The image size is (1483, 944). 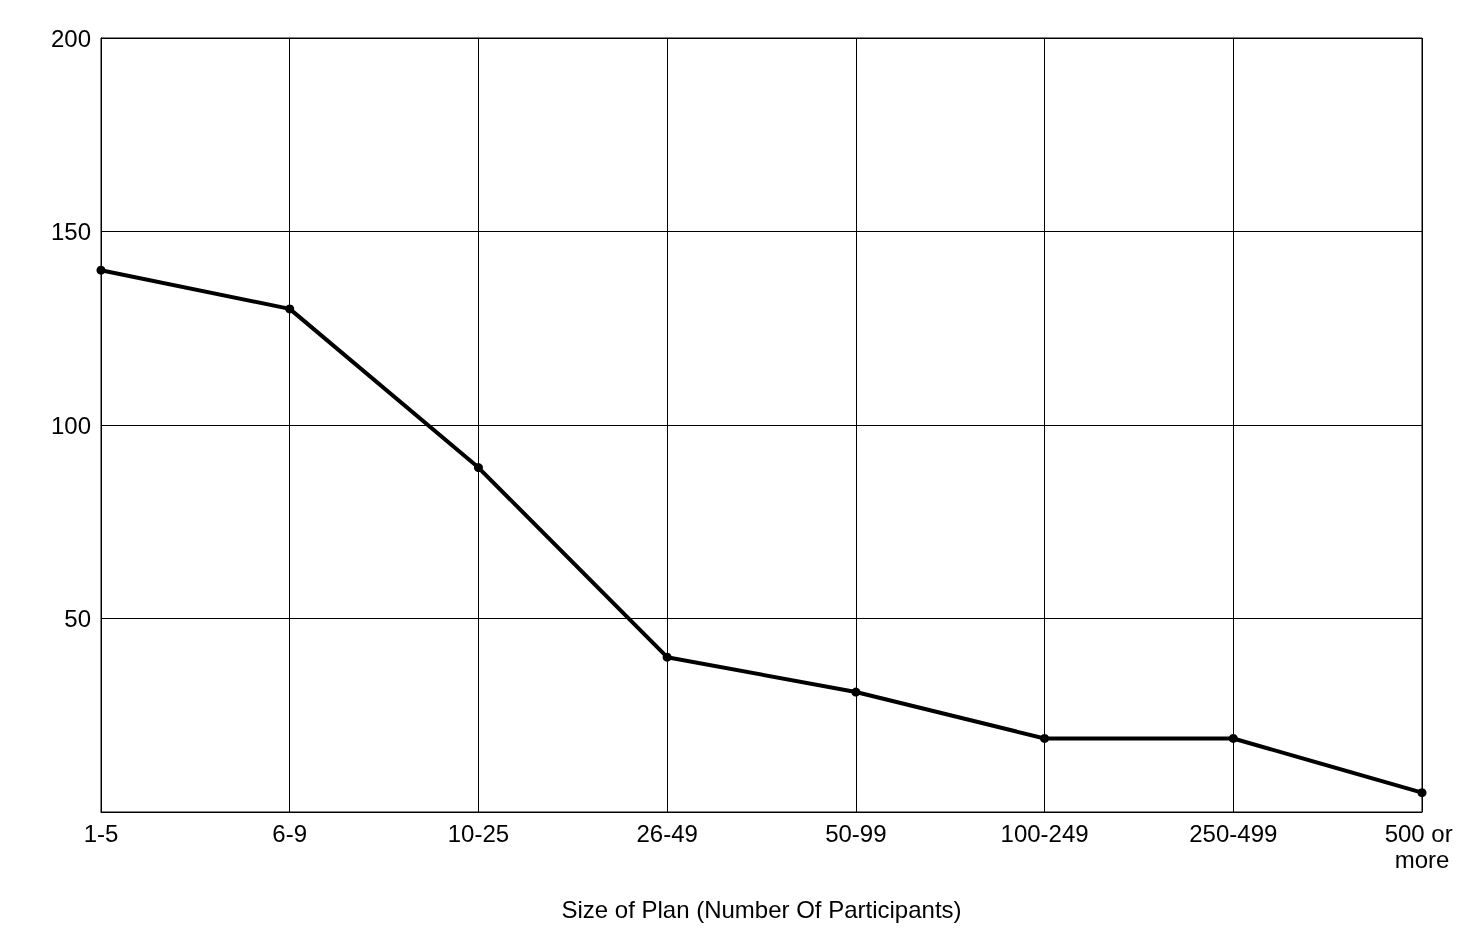 I want to click on x-tick-label: 26-49, so click(x=667, y=833).